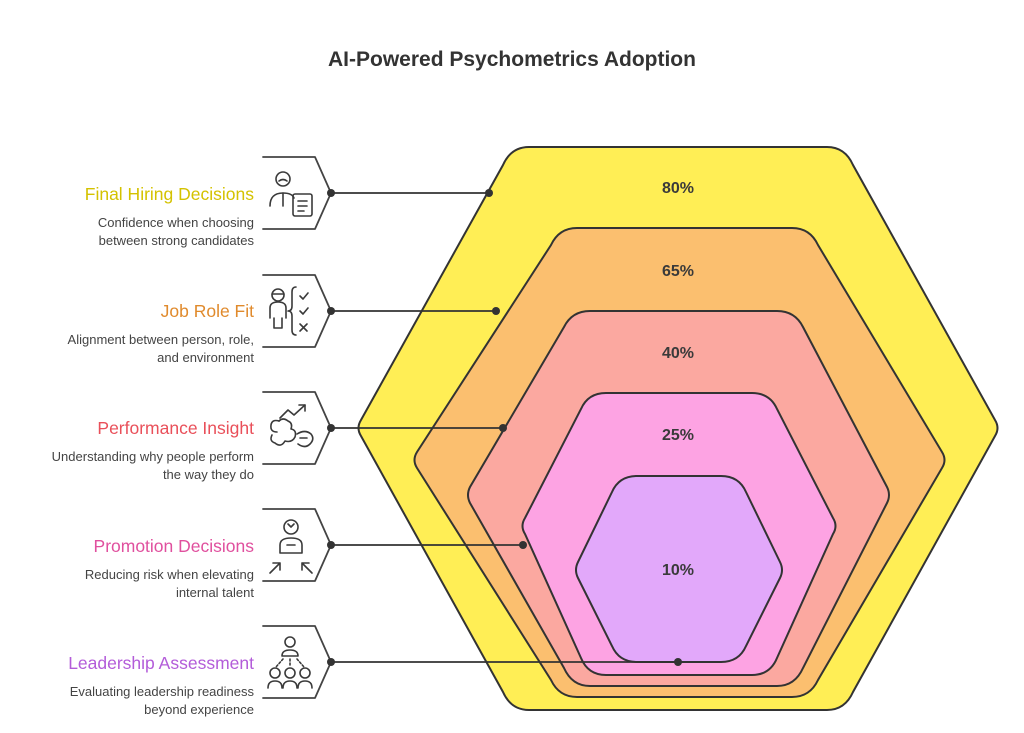 Image resolution: width=1024 pixels, height=733 pixels. Describe the element at coordinates (678, 435) in the screenshot. I see `value-label-4: 25%` at that location.